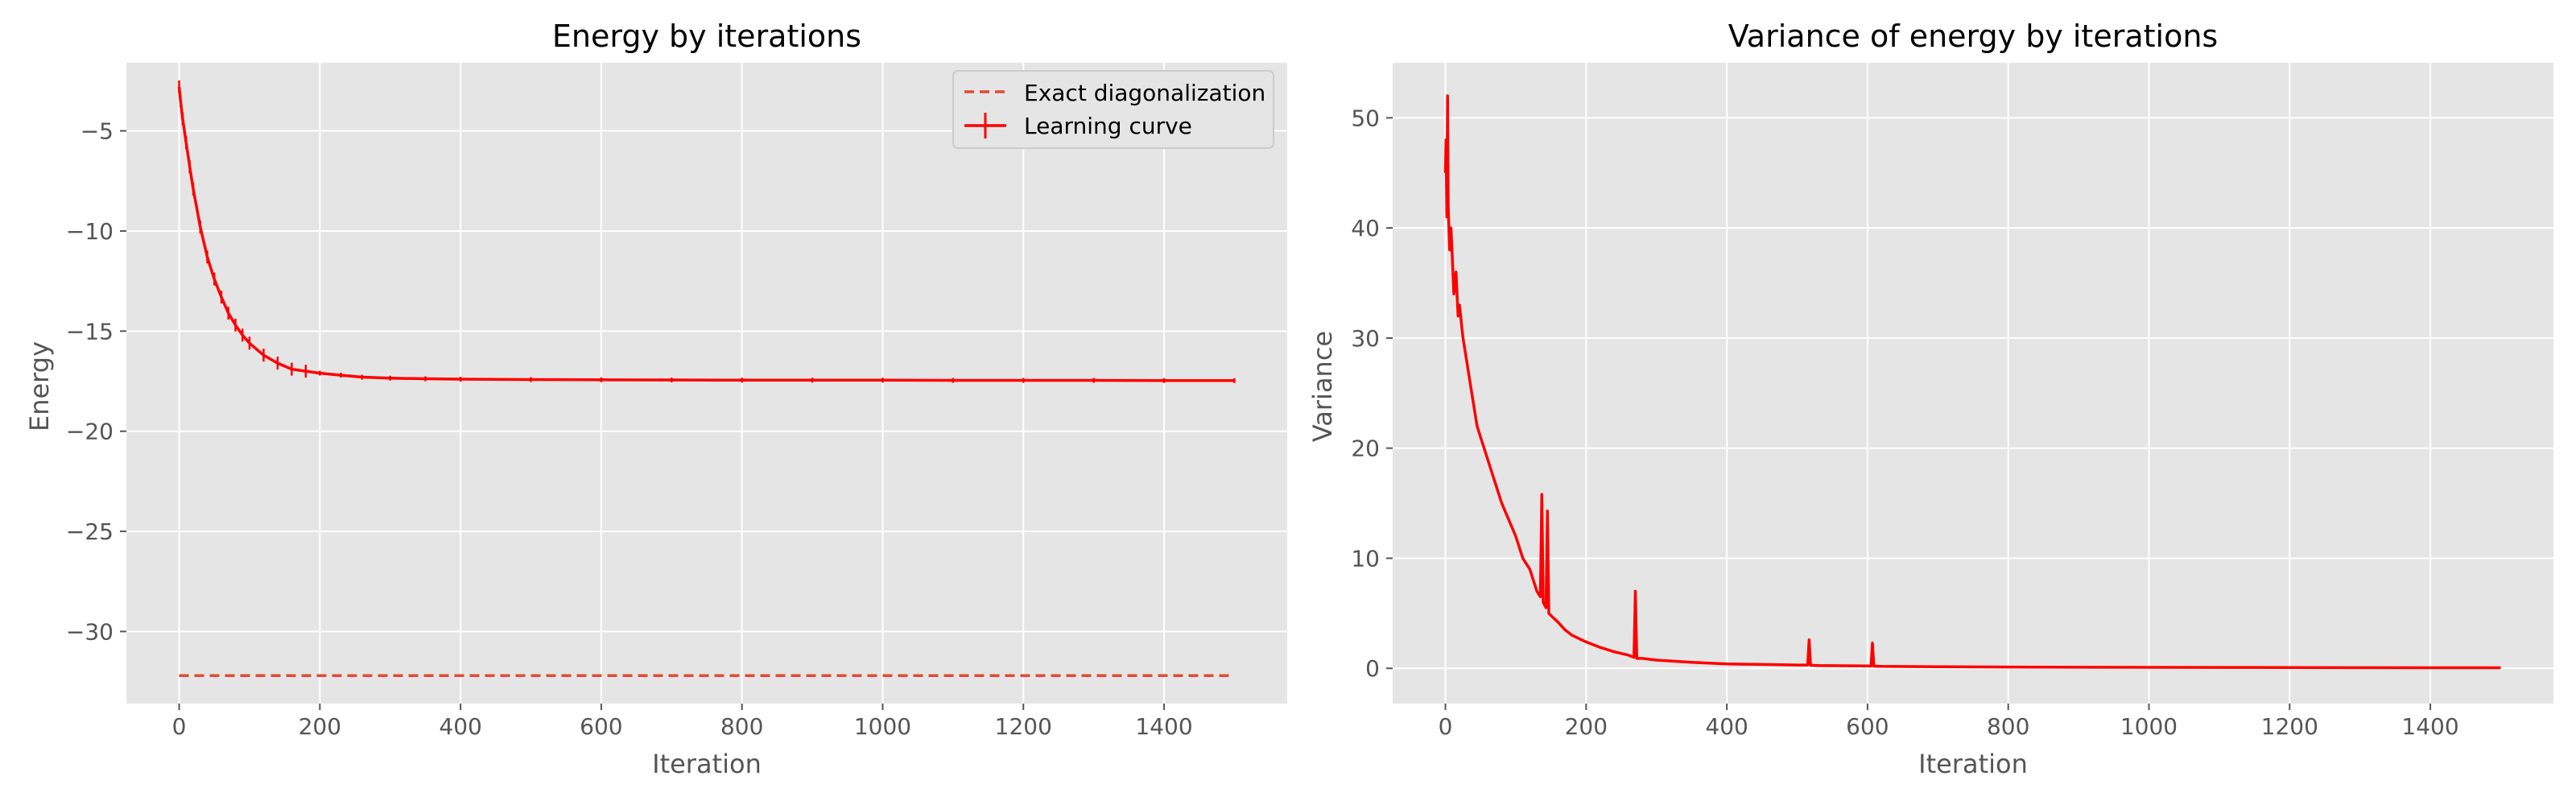  What do you see at coordinates (90, 331) in the screenshot?
I see `y-tick-label: −15` at bounding box center [90, 331].